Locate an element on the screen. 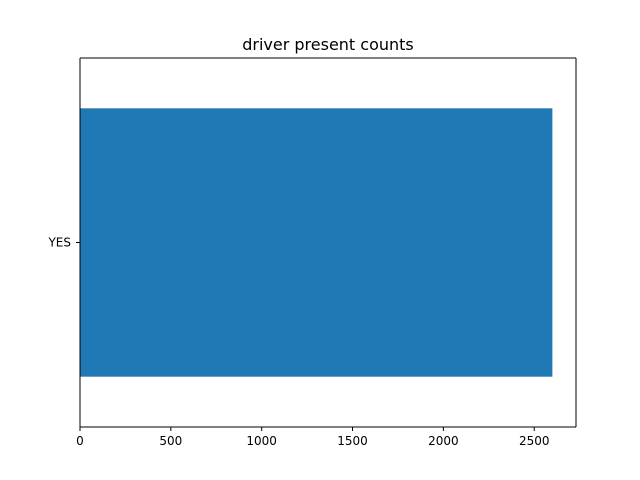 The width and height of the screenshot is (640, 480). x-tick-label: 500 is located at coordinates (170, 441).